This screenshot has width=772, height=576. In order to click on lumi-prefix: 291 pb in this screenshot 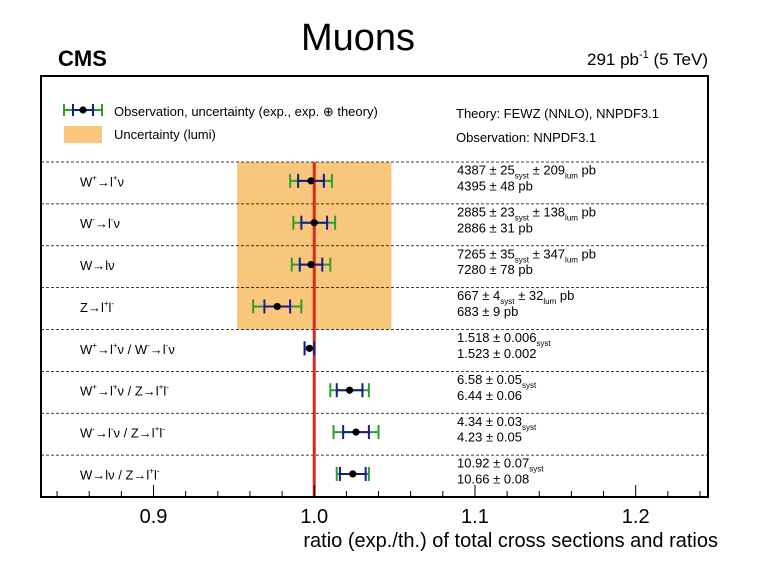, I will do `click(613, 59)`.